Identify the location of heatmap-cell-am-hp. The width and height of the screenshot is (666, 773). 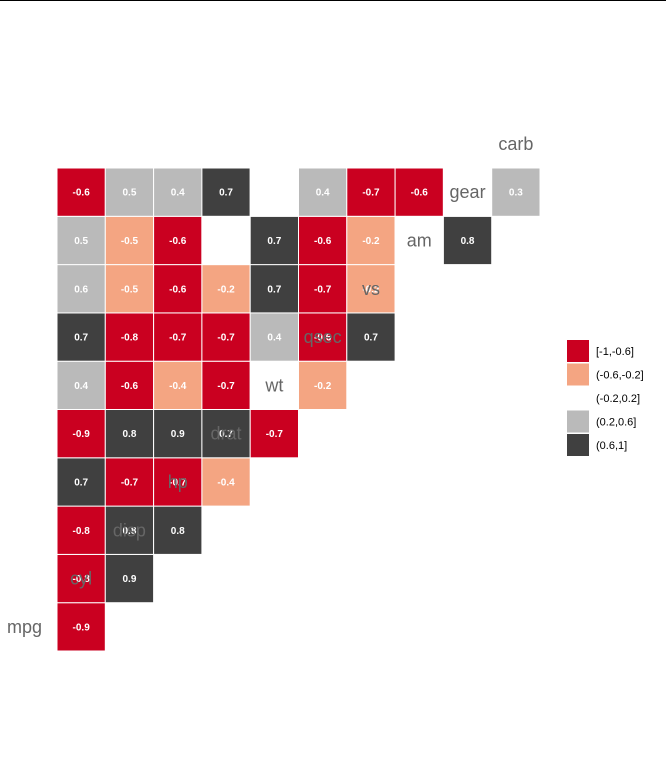
(226, 289).